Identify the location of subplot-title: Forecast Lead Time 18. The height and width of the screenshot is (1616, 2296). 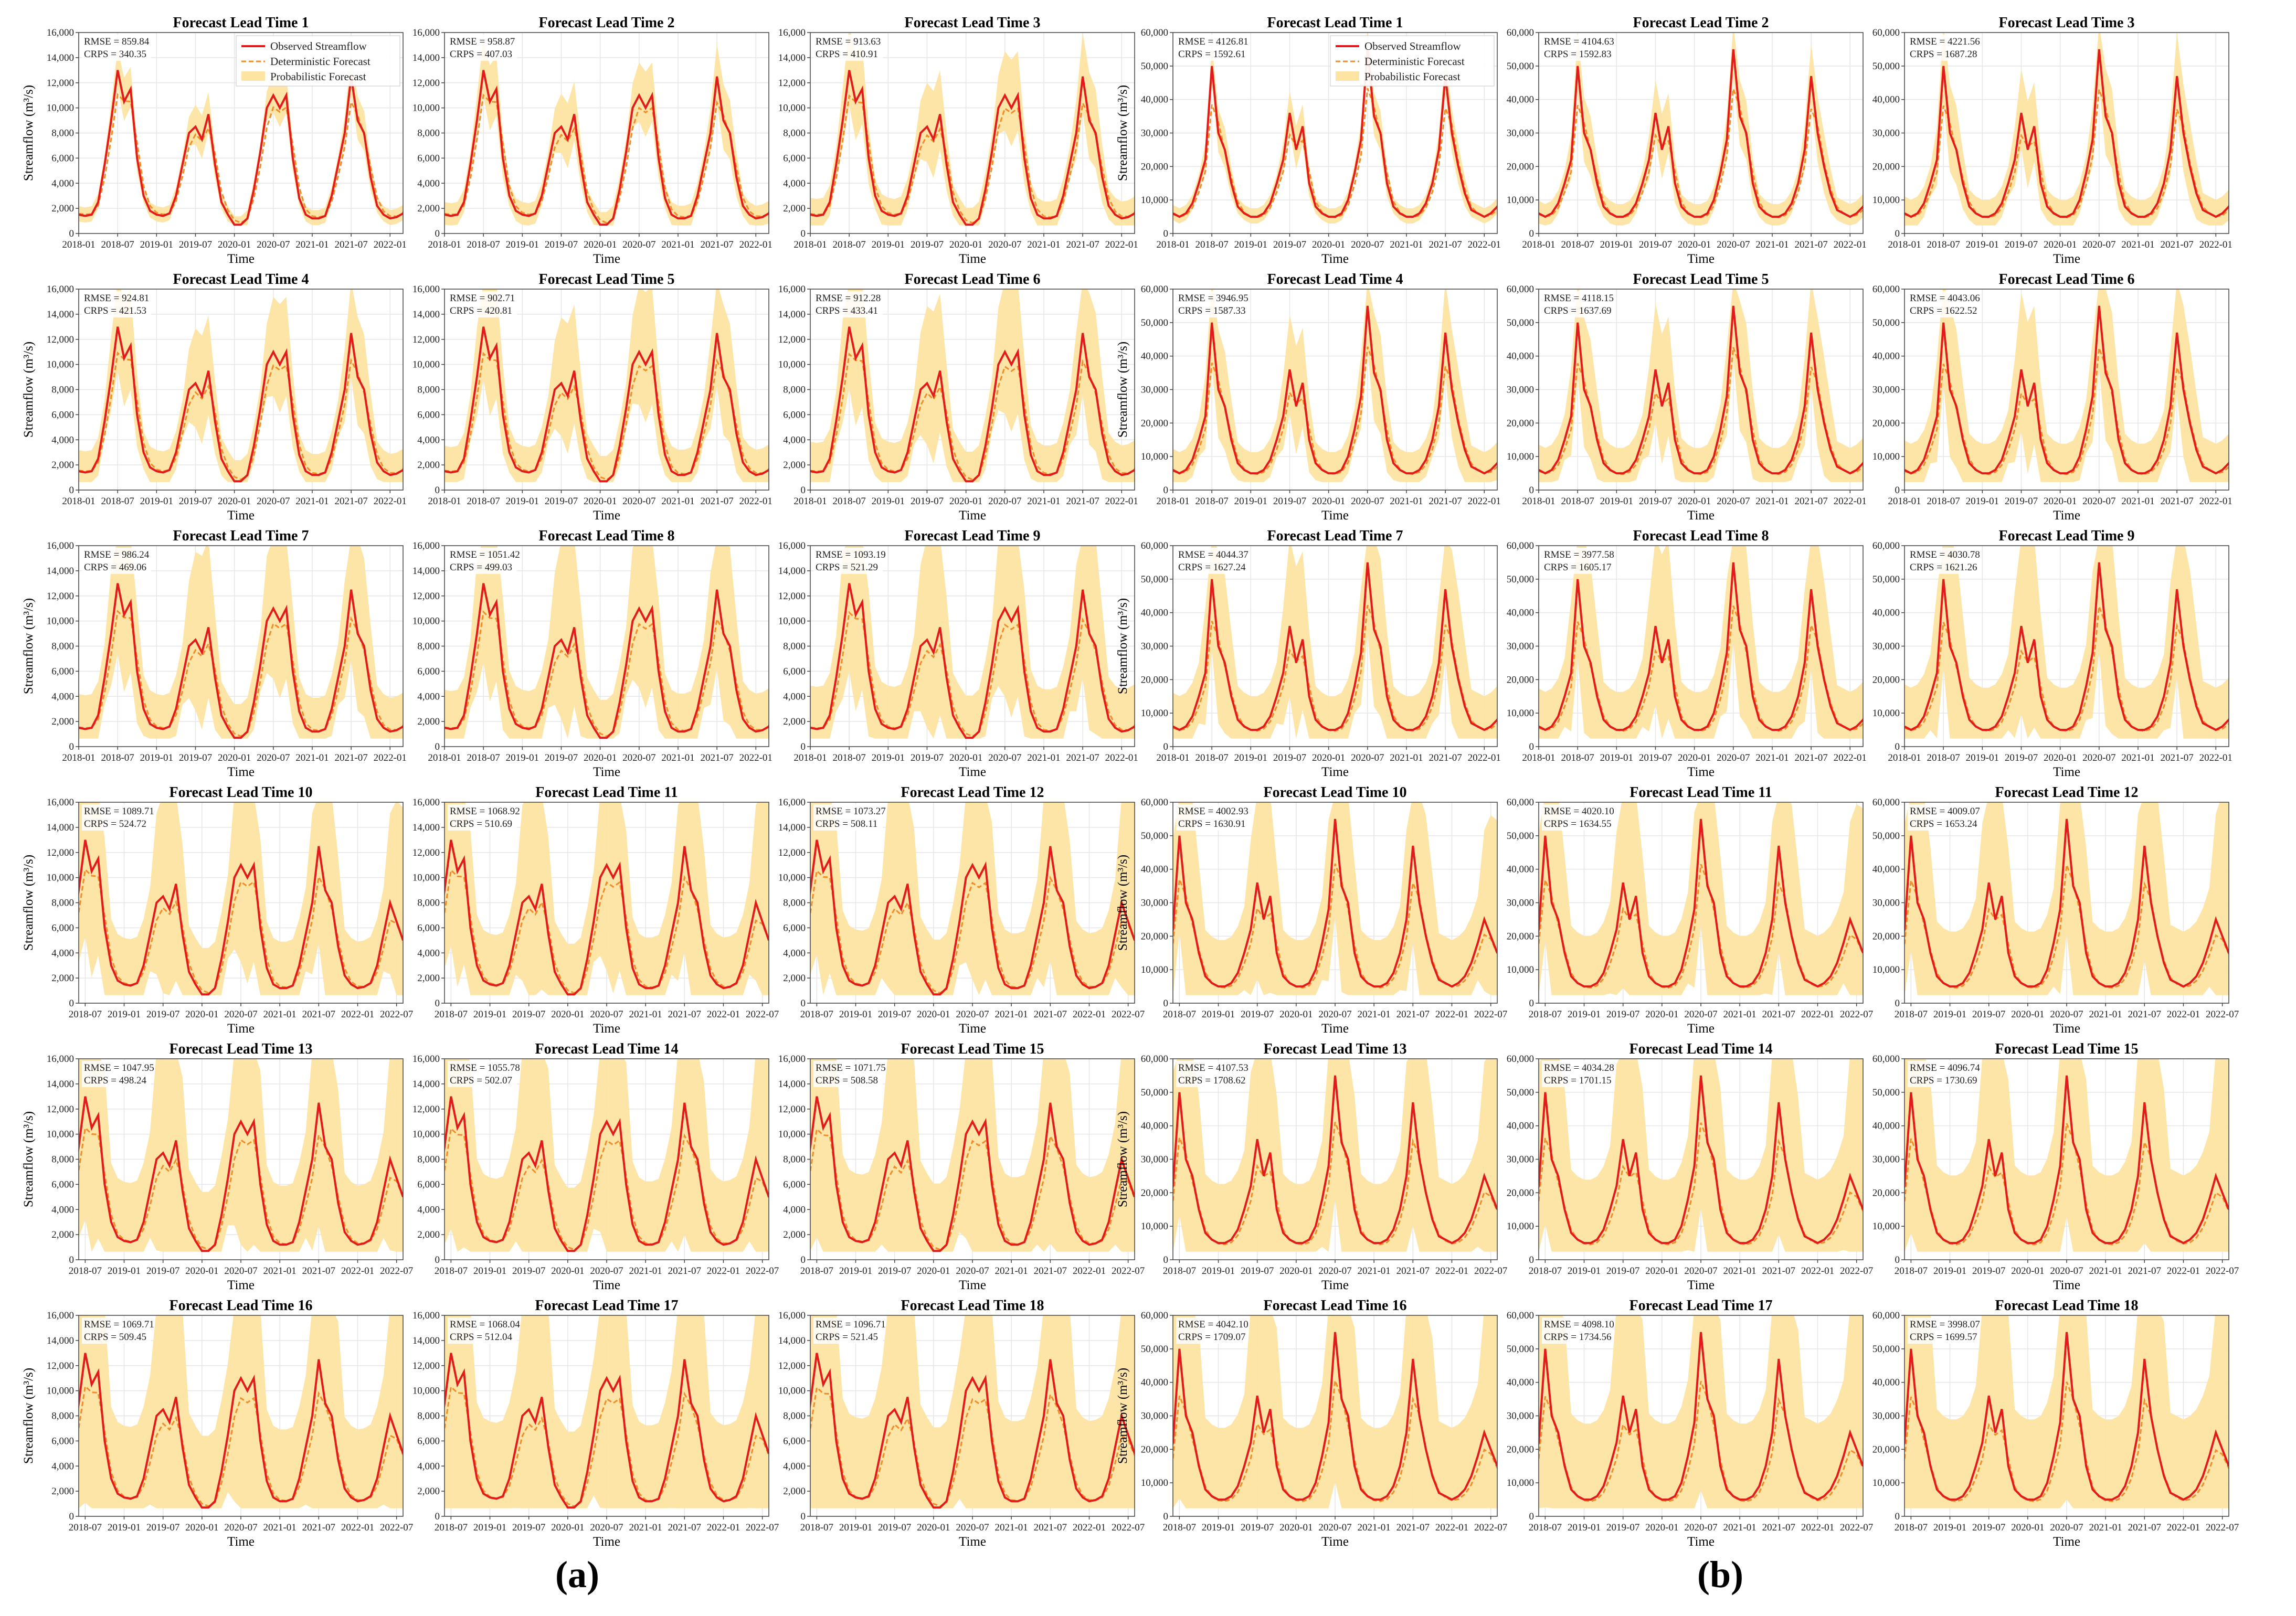
(2067, 1306).